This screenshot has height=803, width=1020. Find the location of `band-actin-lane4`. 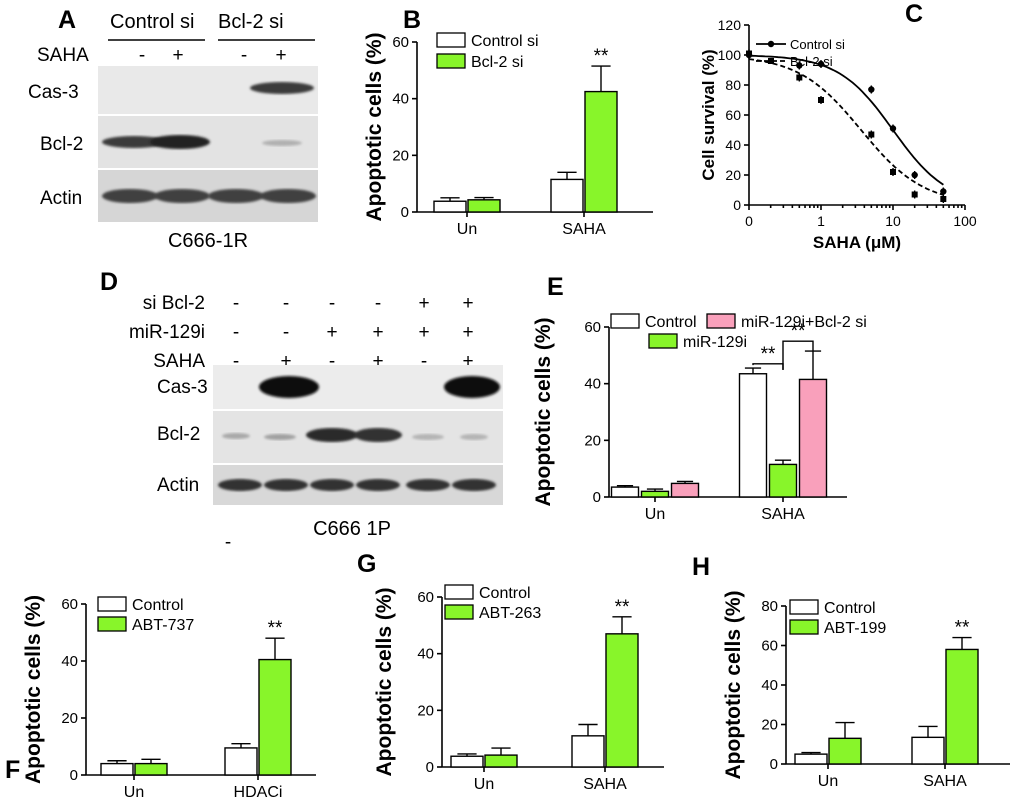

band-actin-lane4 is located at coordinates (288, 196).